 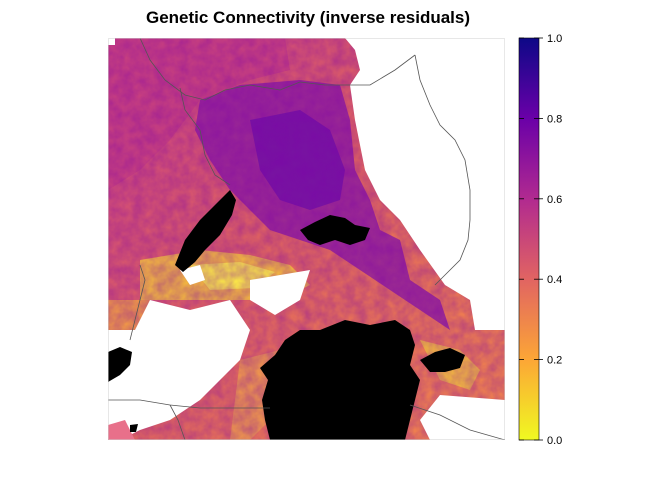 What do you see at coordinates (177, 422) in the screenshot?
I see `border-south-spur` at bounding box center [177, 422].